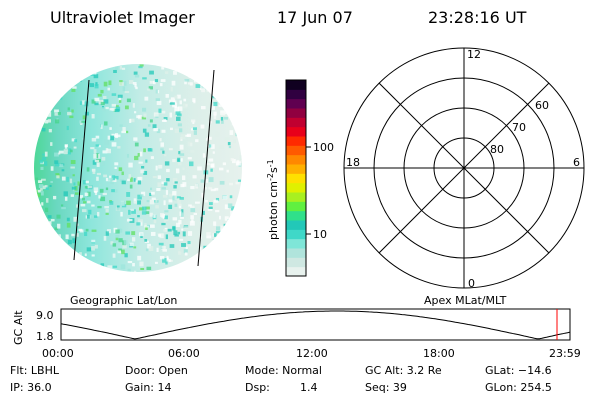 The width and height of the screenshot is (600, 400). What do you see at coordinates (353, 162) in the screenshot?
I see `mlt-label-18: 18` at bounding box center [353, 162].